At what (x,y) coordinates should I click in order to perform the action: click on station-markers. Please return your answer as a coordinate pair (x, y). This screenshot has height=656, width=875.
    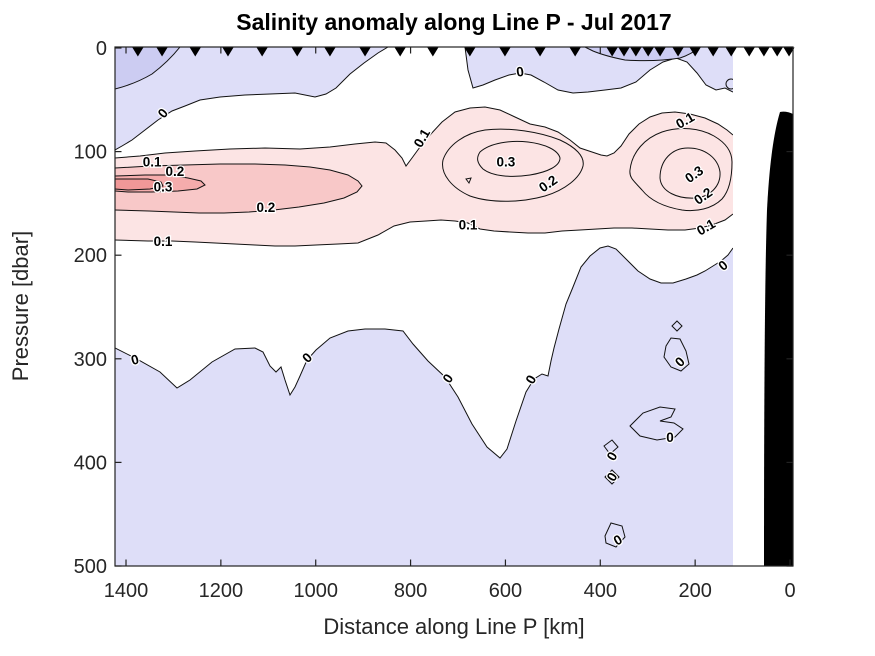
    Looking at the image, I should click on (463, 52).